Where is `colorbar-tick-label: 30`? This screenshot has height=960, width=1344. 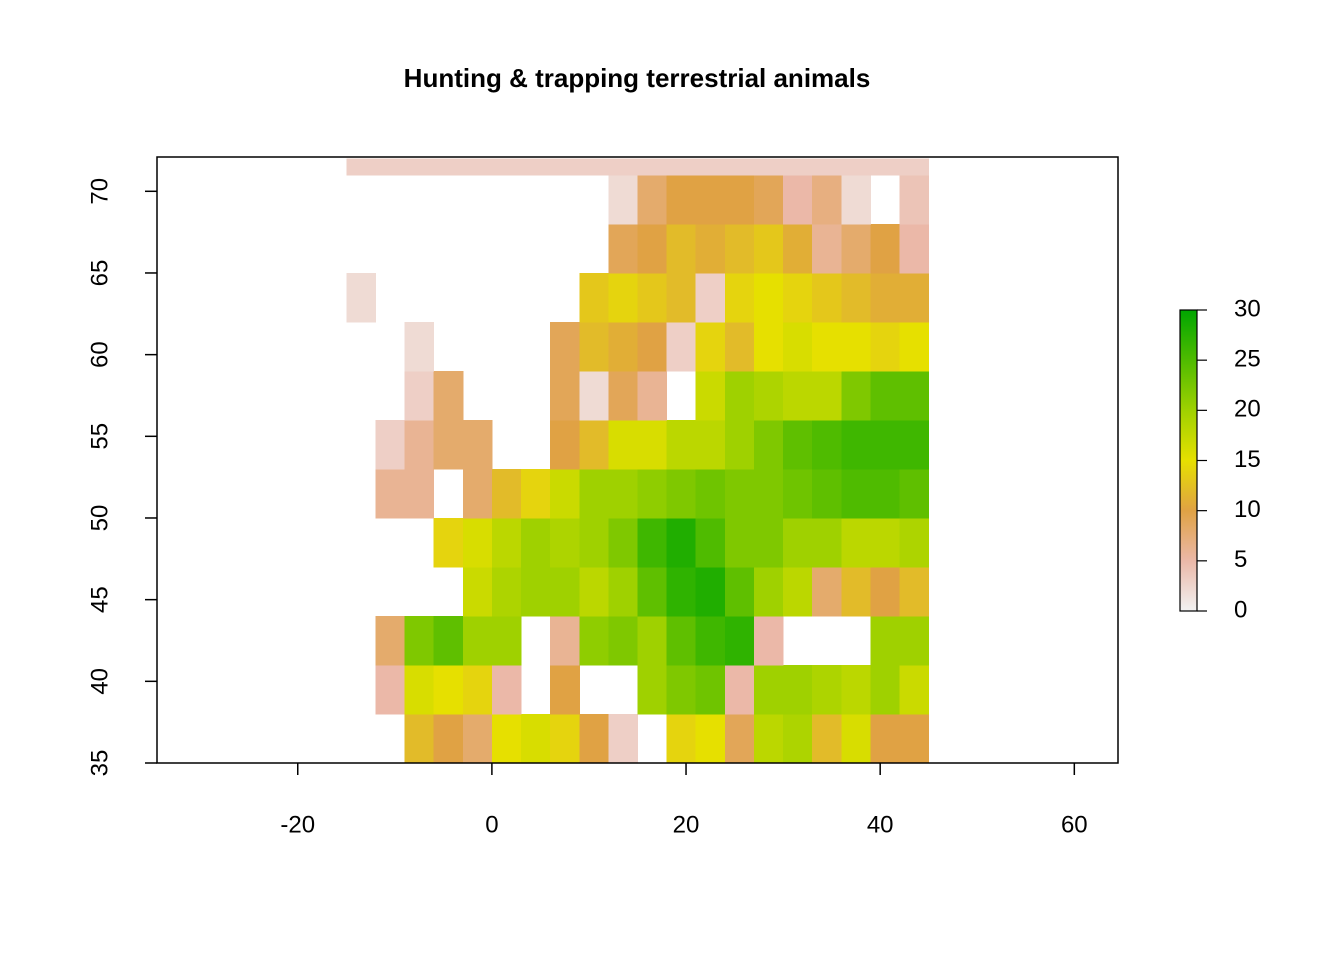
colorbar-tick-label: 30 is located at coordinates (1247, 308).